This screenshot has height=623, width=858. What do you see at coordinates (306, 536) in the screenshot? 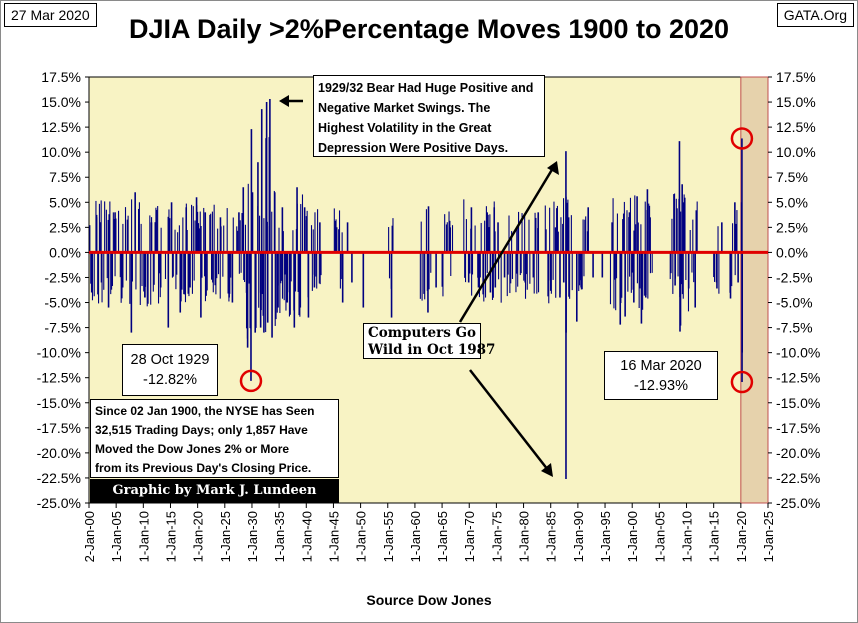
I see `x-tick-label: 1-Jan-40` at bounding box center [306, 536].